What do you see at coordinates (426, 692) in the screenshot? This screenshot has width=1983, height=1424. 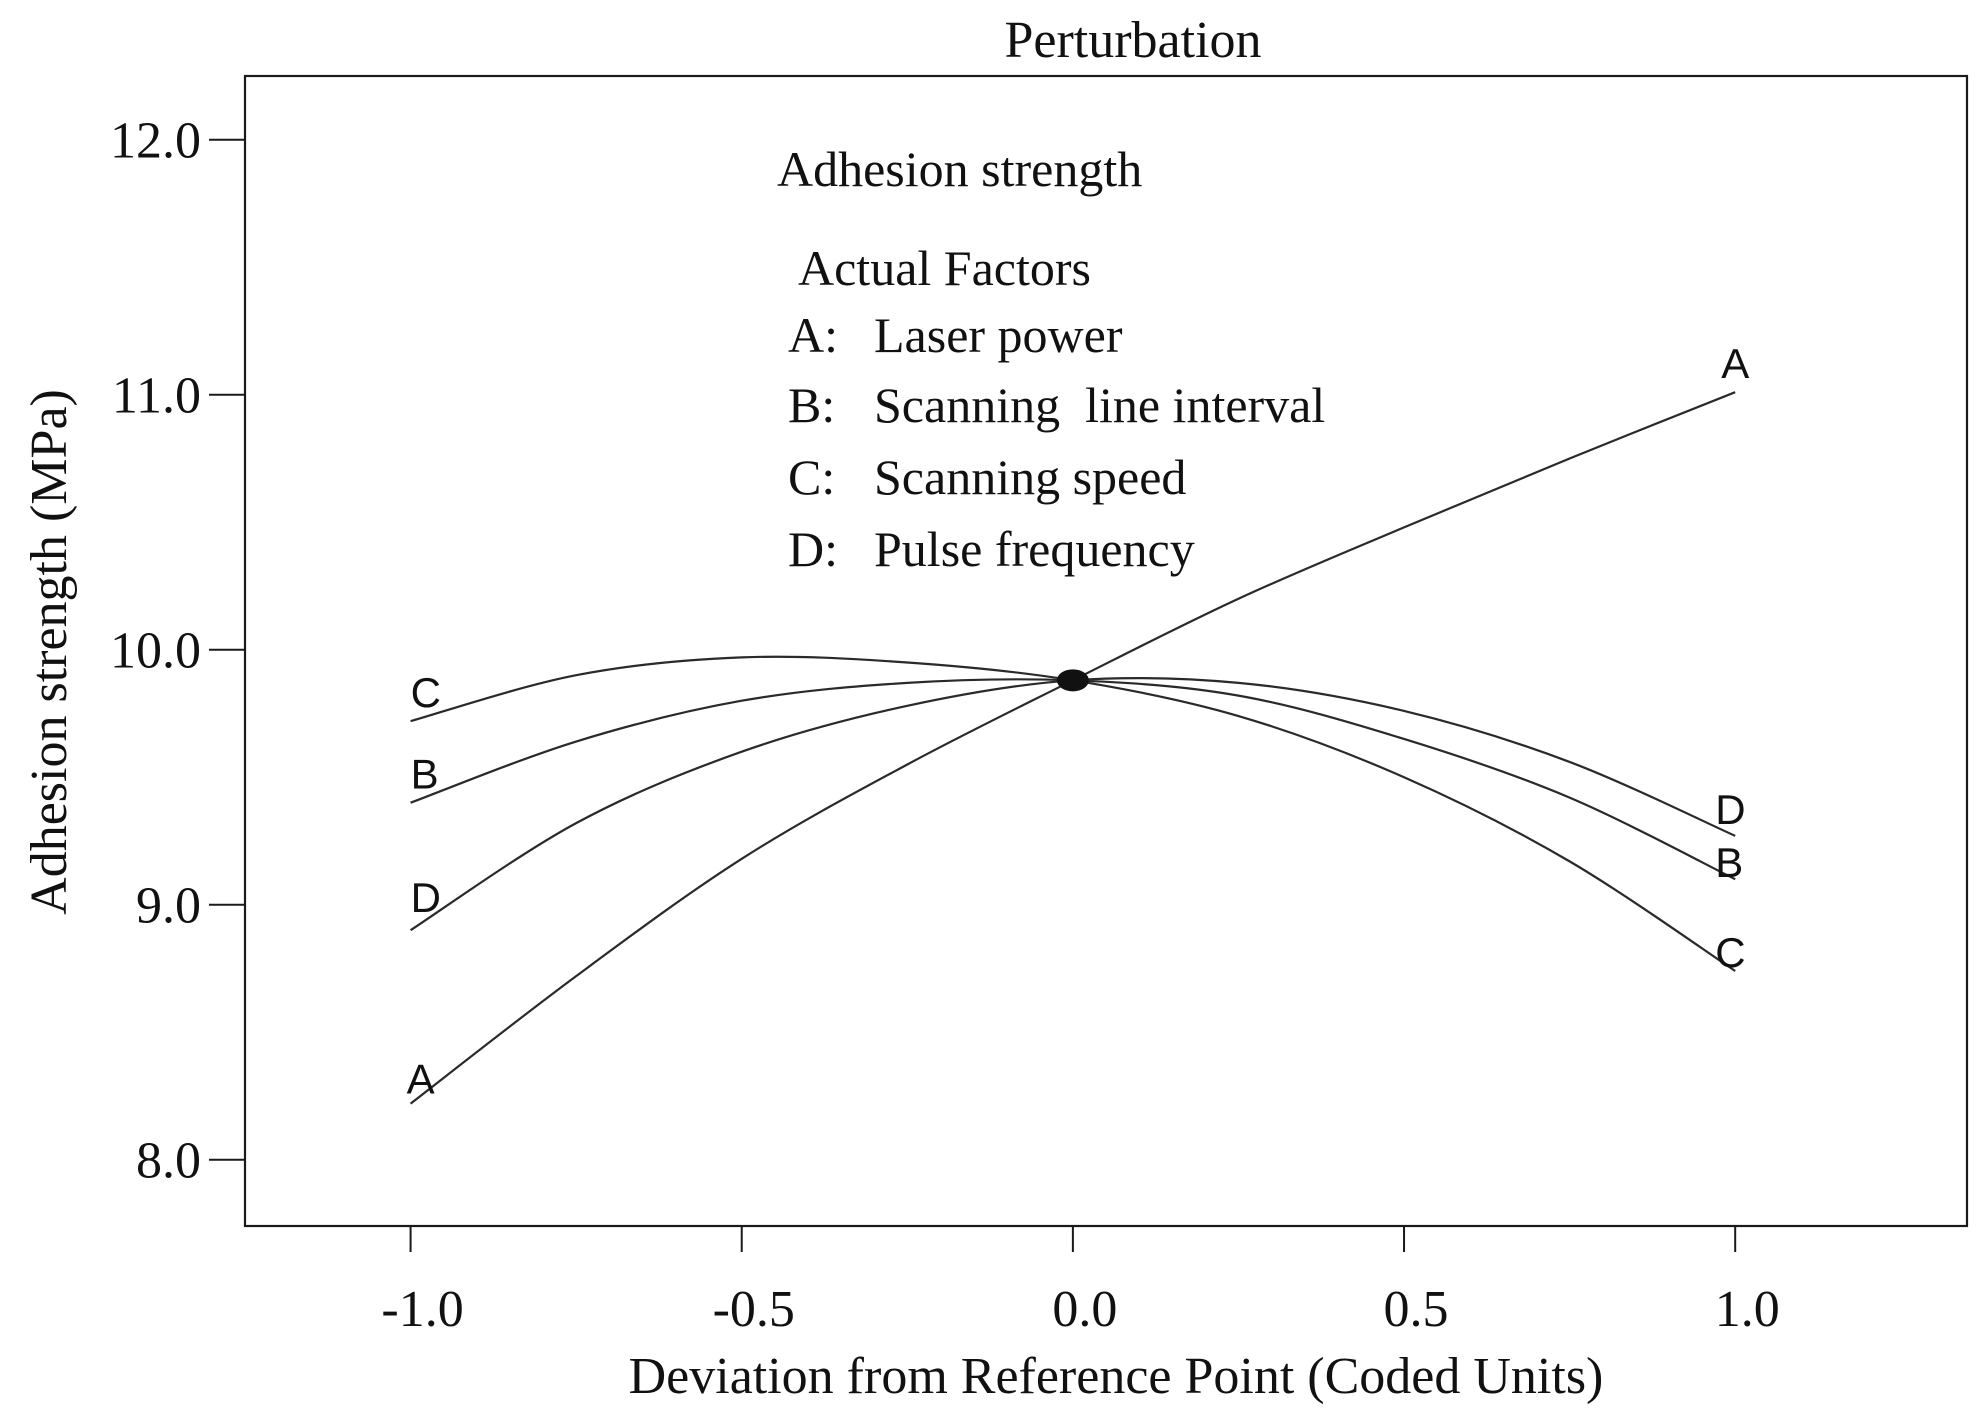 I see `series-c-start-label: C` at bounding box center [426, 692].